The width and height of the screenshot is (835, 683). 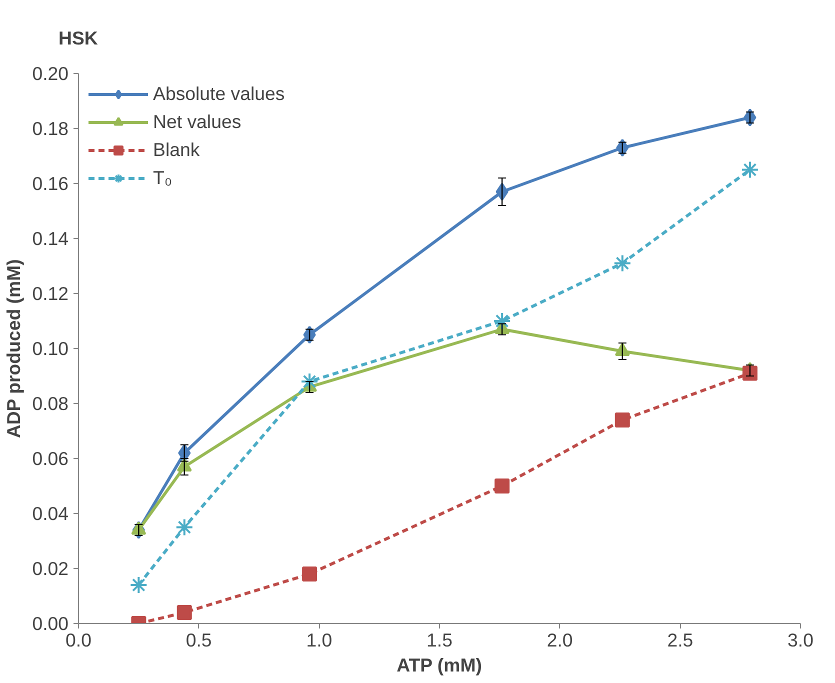 What do you see at coordinates (219, 94) in the screenshot?
I see `legend-label: Absolute values` at bounding box center [219, 94].